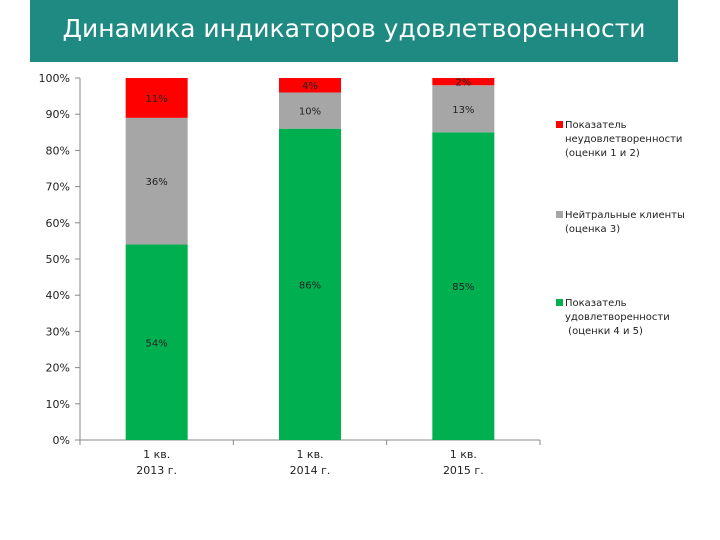 Image resolution: width=720 pixels, height=540 pixels. Describe the element at coordinates (625, 222) in the screenshot. I see `legend-label: Нейтральные клиенты (оценка 3)` at that location.